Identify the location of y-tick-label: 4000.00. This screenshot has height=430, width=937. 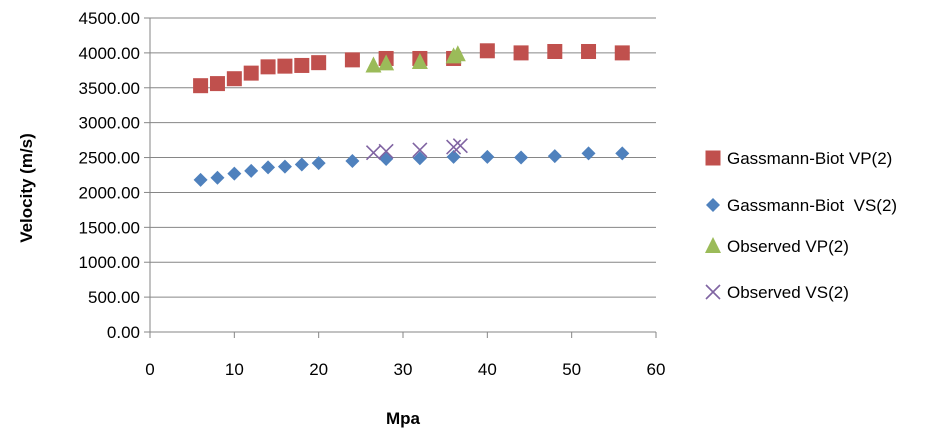
(109, 53).